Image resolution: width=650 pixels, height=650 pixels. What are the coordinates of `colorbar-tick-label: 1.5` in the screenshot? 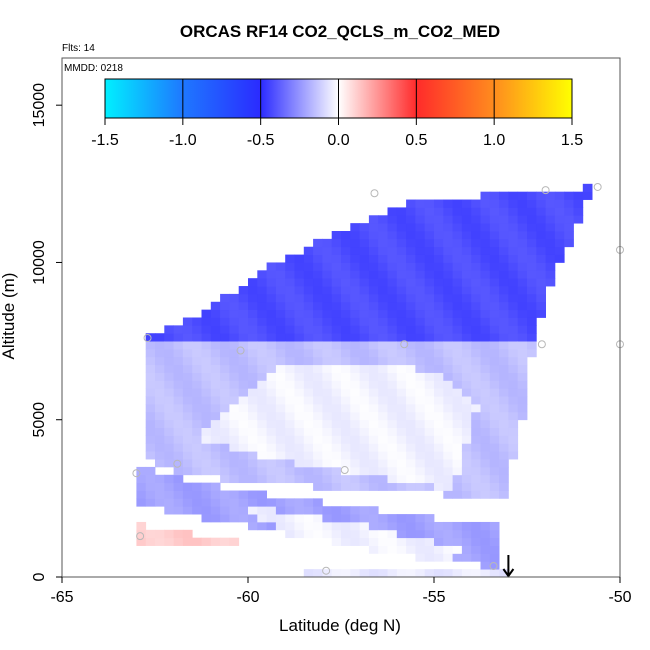 It's located at (572, 140).